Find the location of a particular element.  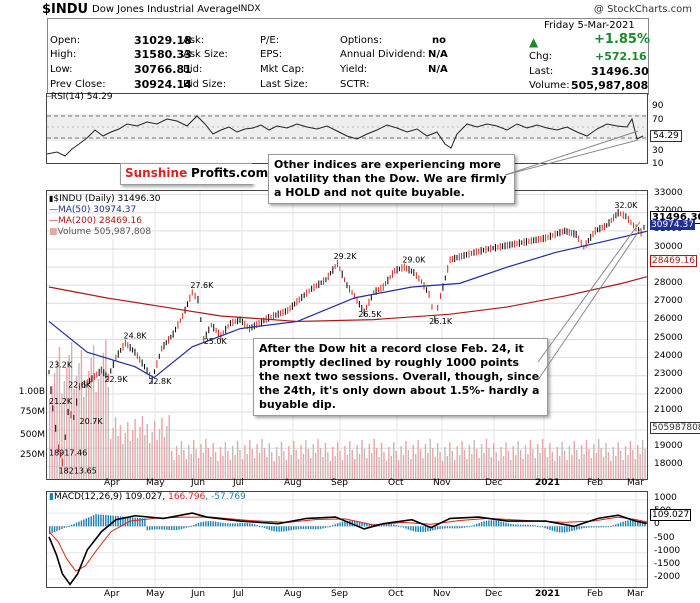

legend-volume-text: Volume 505,987,808 is located at coordinates (104, 232).